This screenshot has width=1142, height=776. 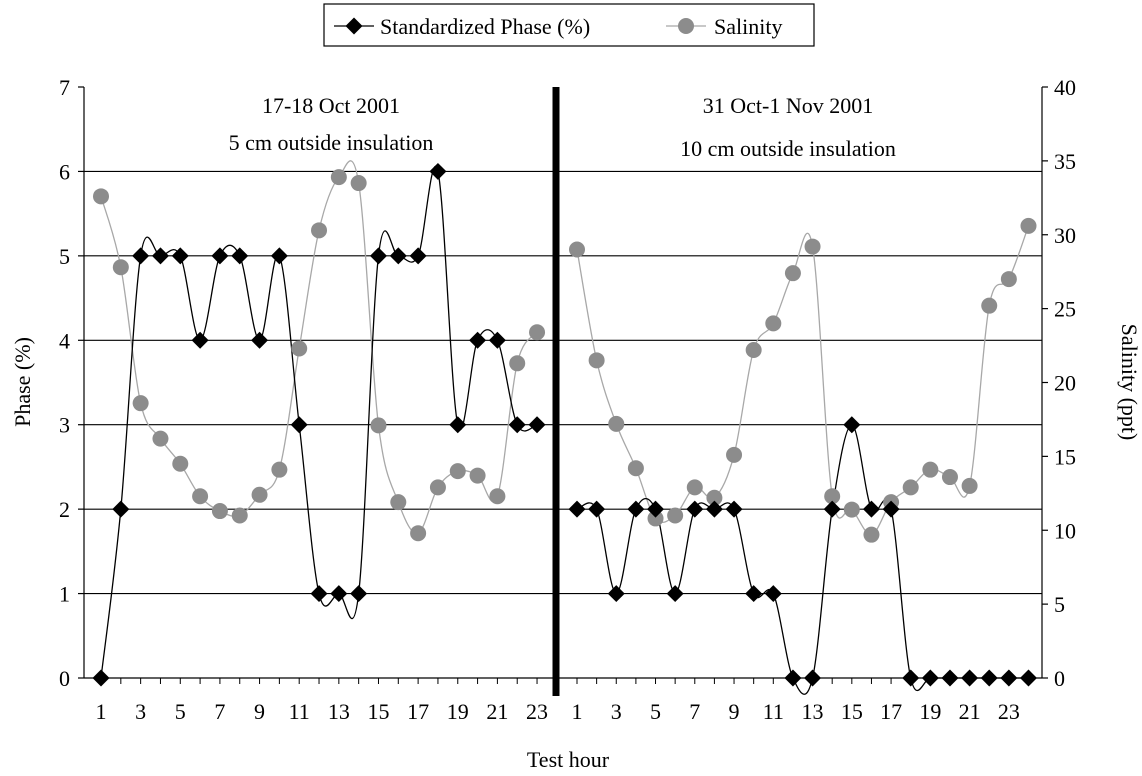 I want to click on x-tick-label: 19, so click(x=458, y=711).